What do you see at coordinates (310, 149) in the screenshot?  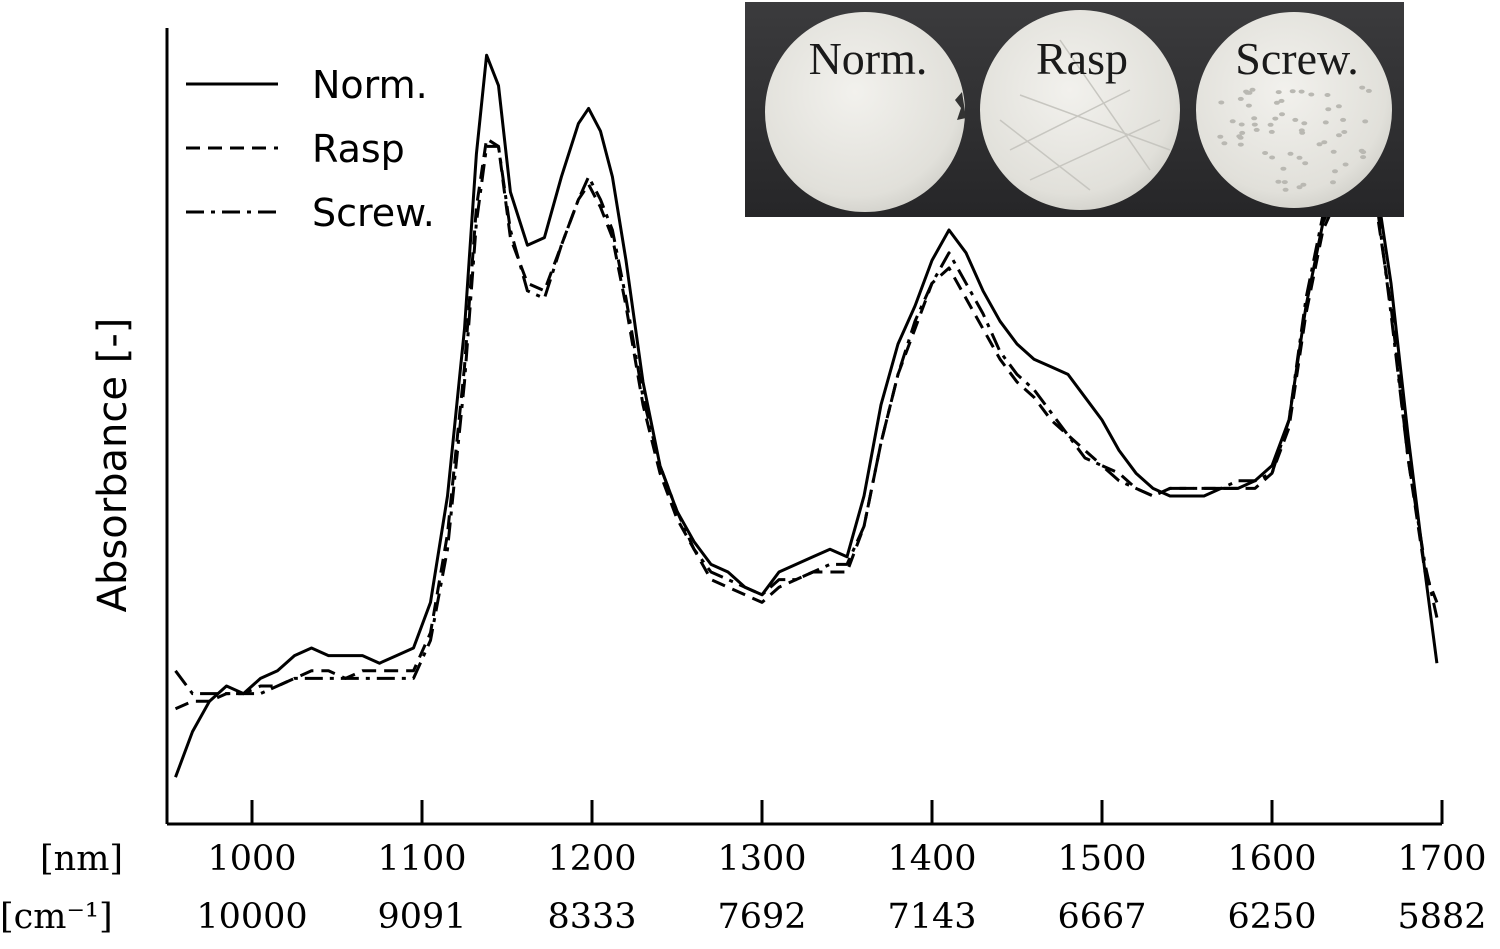 I see `legend: Norm. Rasp Screw.` at bounding box center [310, 149].